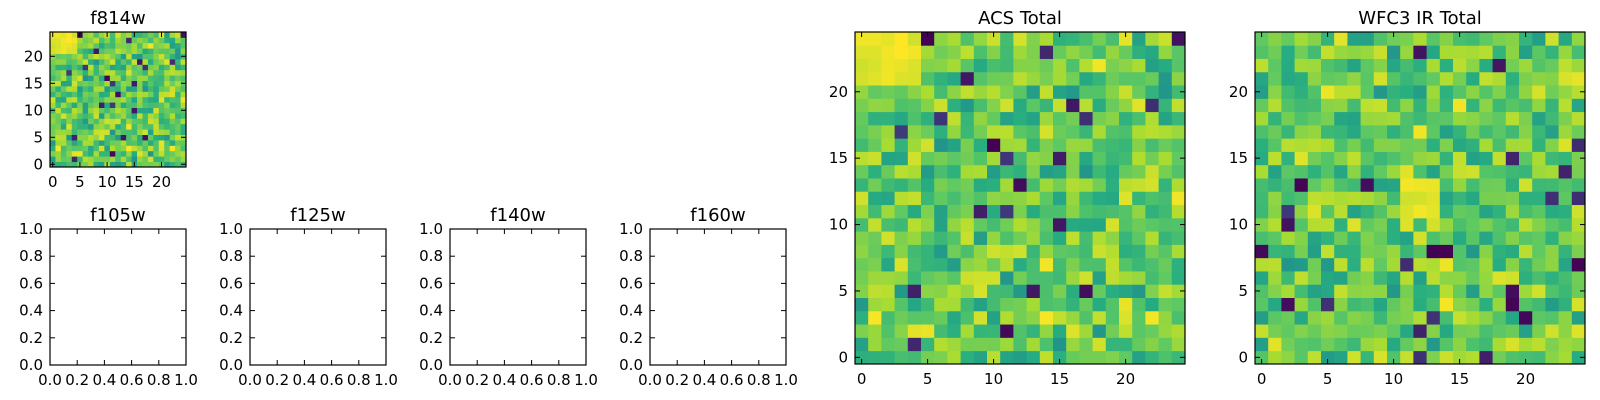 This screenshot has height=400, width=1600. I want to click on x-tick-label: 0.8, so click(359, 380).